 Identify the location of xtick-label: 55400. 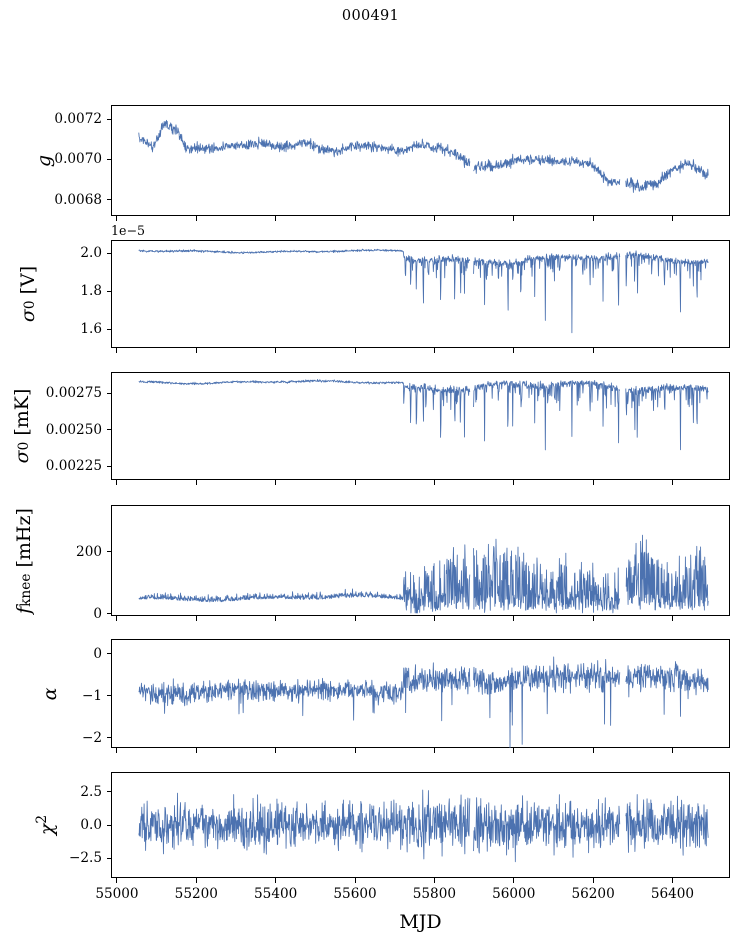
(276, 894).